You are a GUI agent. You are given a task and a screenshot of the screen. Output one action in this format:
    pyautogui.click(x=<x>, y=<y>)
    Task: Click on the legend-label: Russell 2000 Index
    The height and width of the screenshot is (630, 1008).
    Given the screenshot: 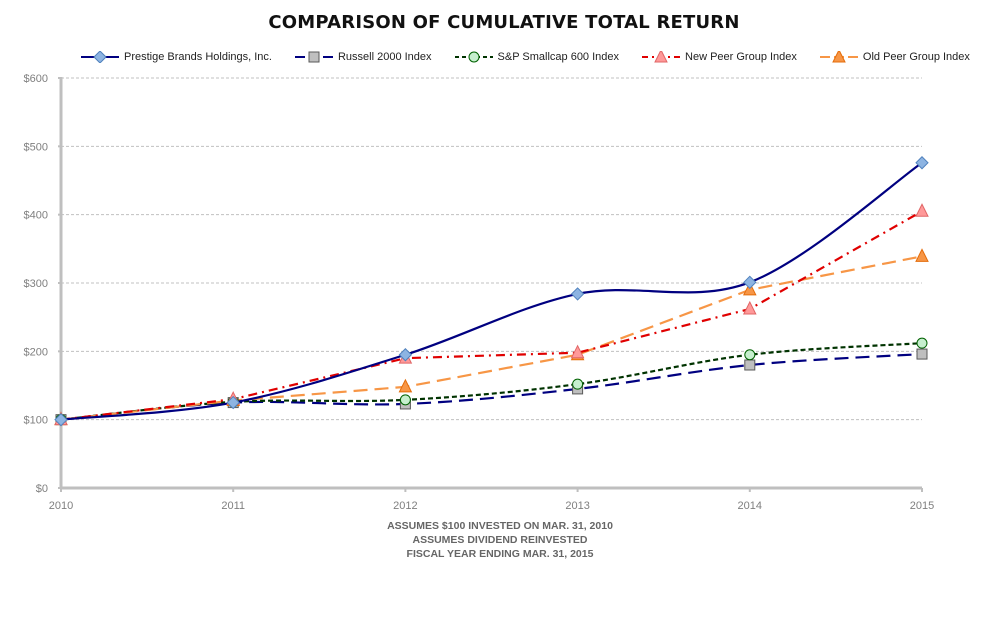 What is the action you would take?
    pyautogui.click(x=384, y=57)
    